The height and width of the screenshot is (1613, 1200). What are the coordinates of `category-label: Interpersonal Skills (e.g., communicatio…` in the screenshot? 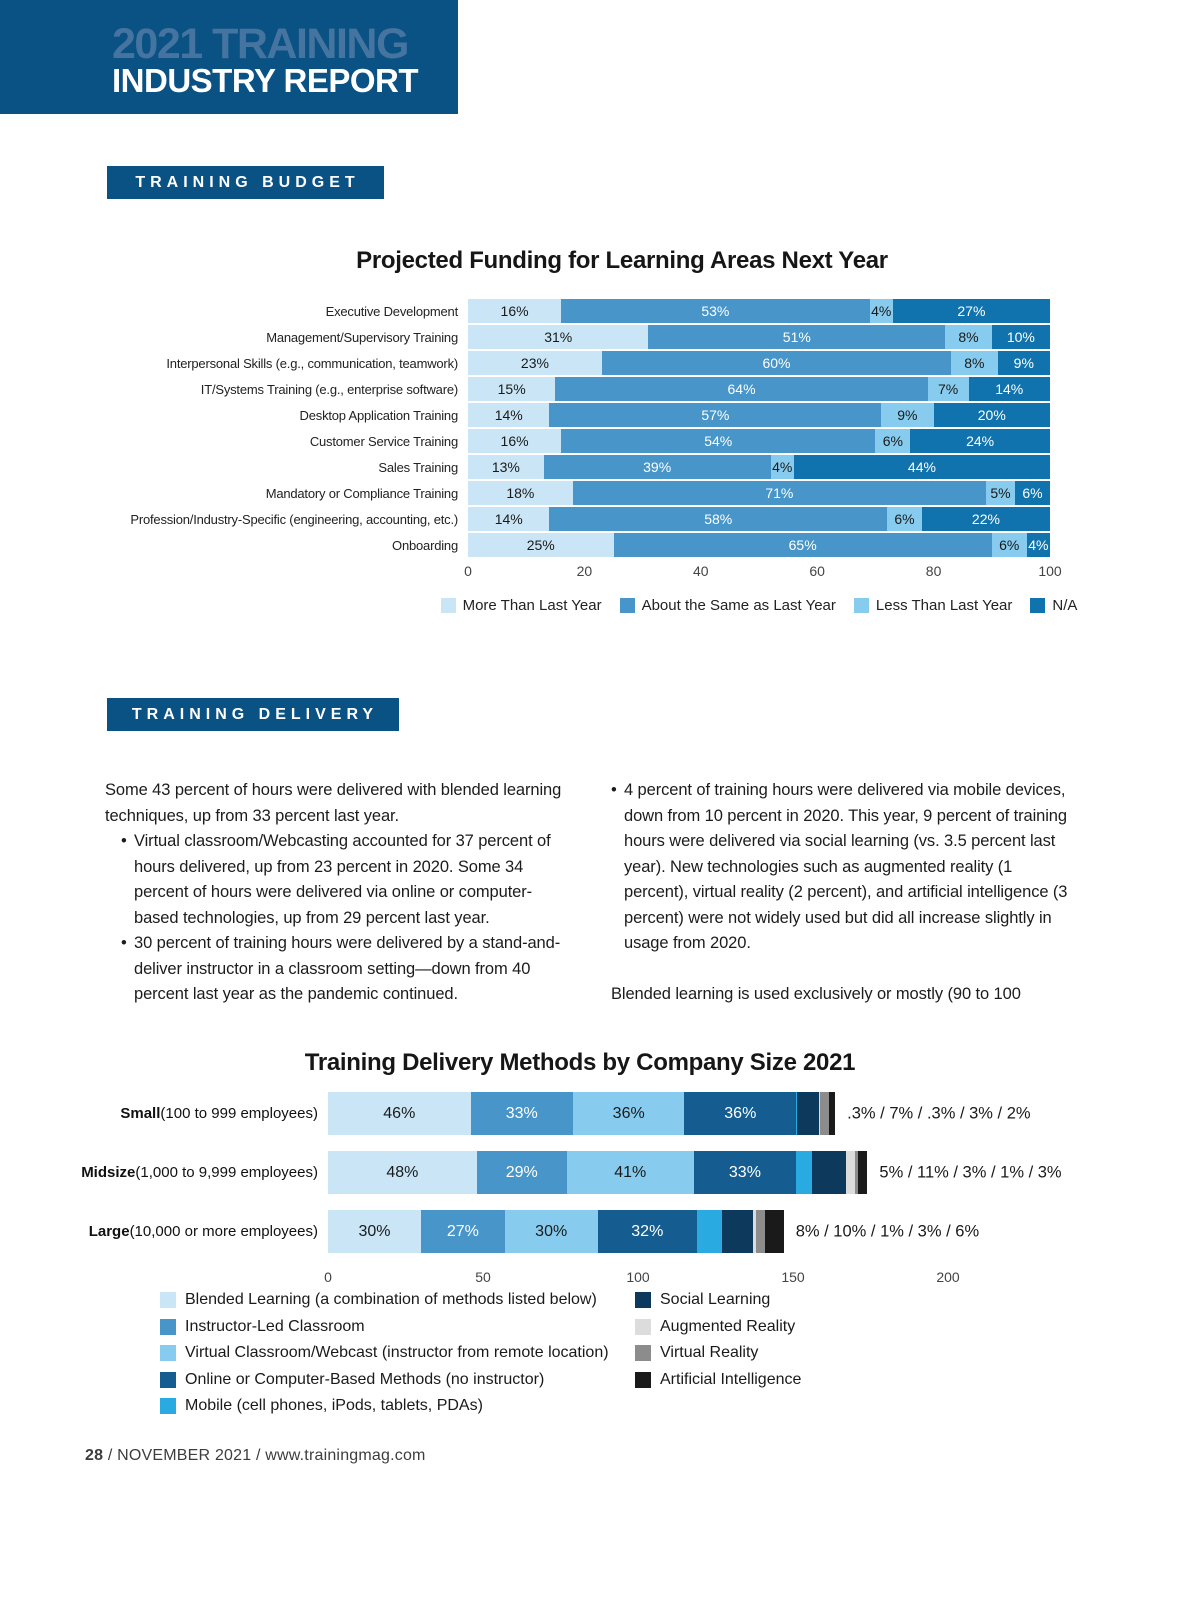 It's located at (312, 363).